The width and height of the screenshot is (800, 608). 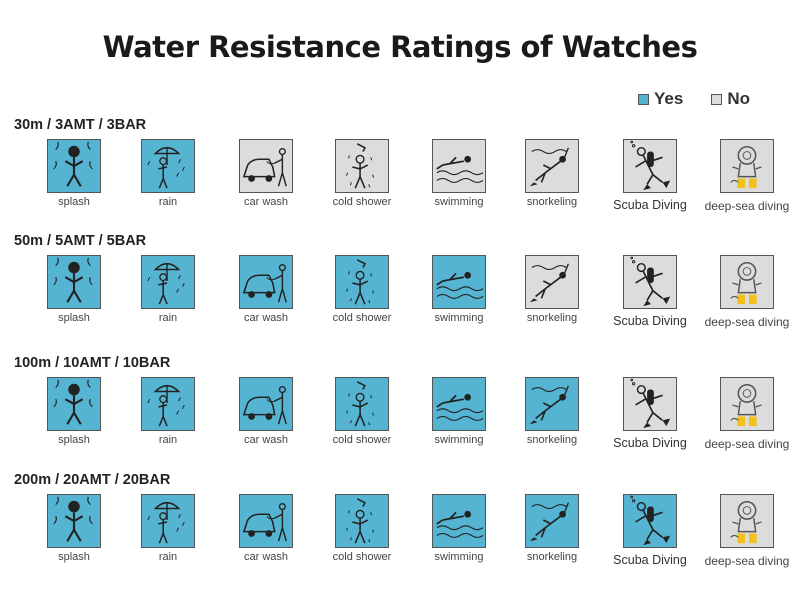 What do you see at coordinates (717, 99) in the screenshot?
I see `legend-no-swatch` at bounding box center [717, 99].